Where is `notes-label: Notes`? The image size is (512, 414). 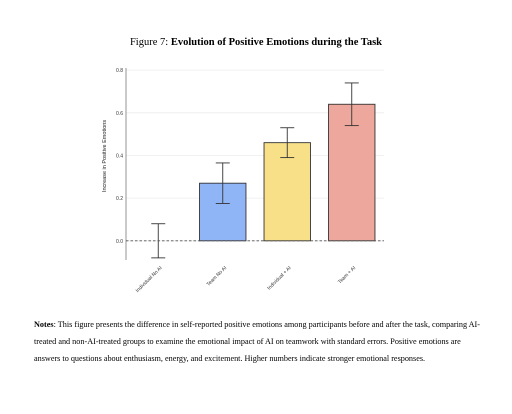
notes-label: Notes is located at coordinates (44, 324).